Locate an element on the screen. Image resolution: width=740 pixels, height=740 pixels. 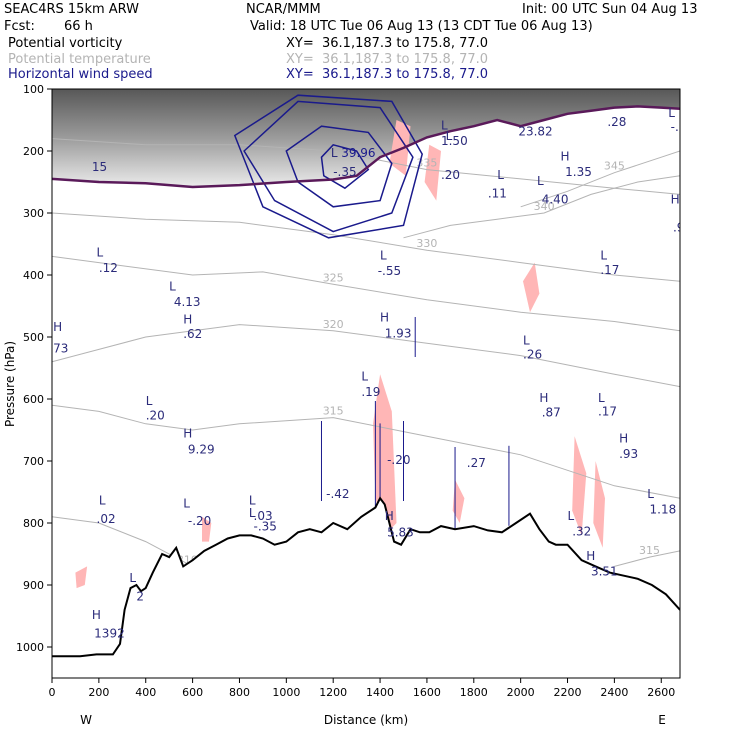
y-tick-label-7: 800 is located at coordinates (33, 523).